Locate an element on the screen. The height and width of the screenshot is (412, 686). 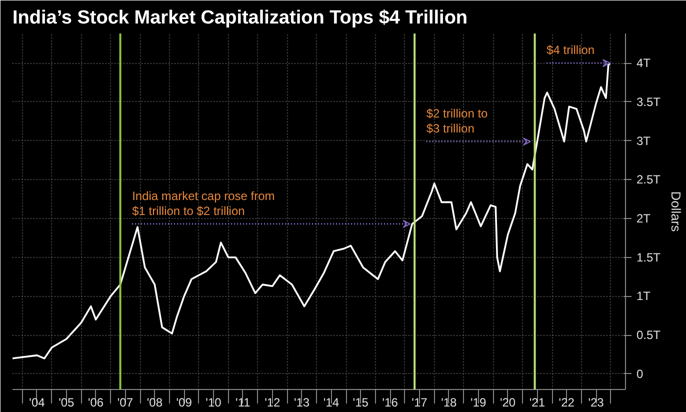
x-tick-label: '18 is located at coordinates (449, 403).